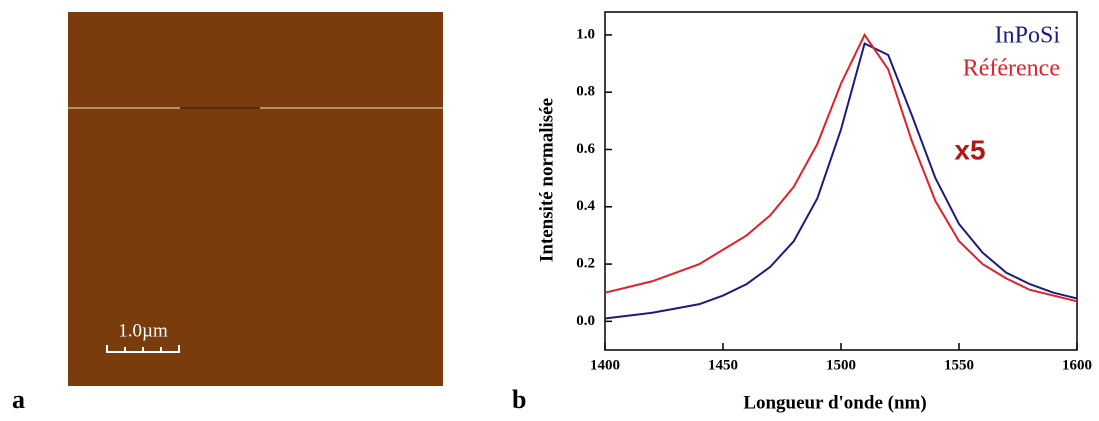 The height and width of the screenshot is (421, 1099). Describe the element at coordinates (546, 180) in the screenshot. I see `y-axis-label: Intensité normalisée` at that location.